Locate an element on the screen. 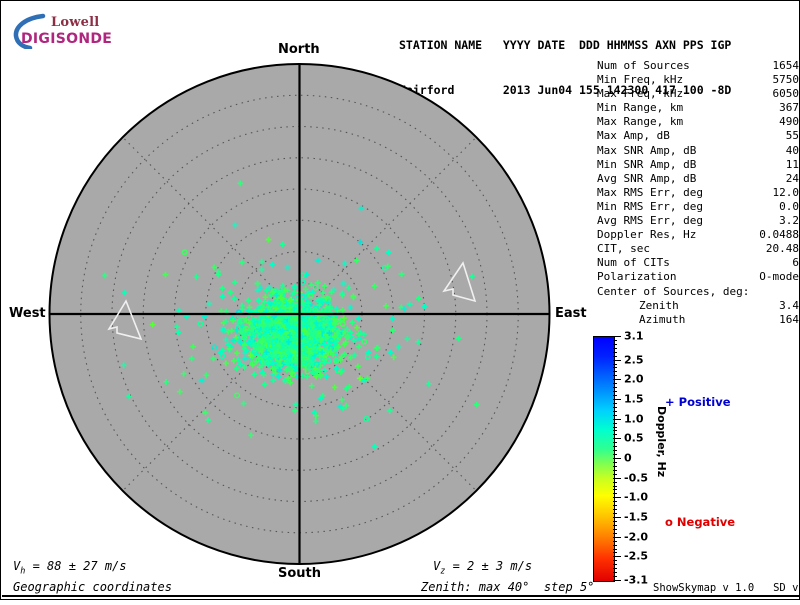  center-stat-label: Zenith is located at coordinates (659, 305).